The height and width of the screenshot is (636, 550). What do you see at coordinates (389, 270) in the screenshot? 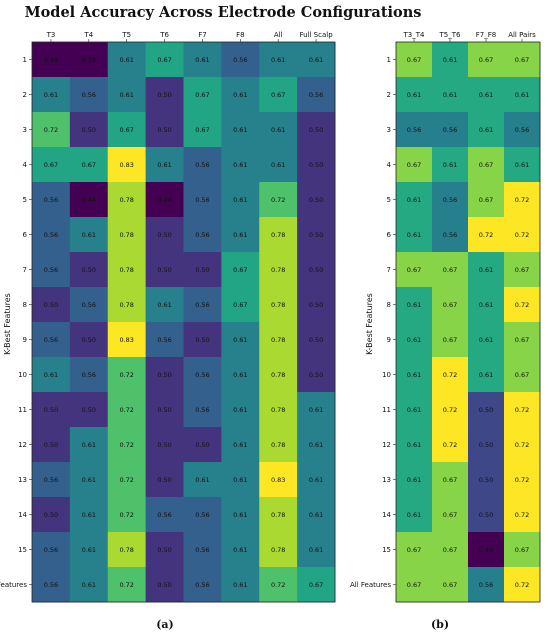
I see `y-tick-label: 7` at bounding box center [389, 270].